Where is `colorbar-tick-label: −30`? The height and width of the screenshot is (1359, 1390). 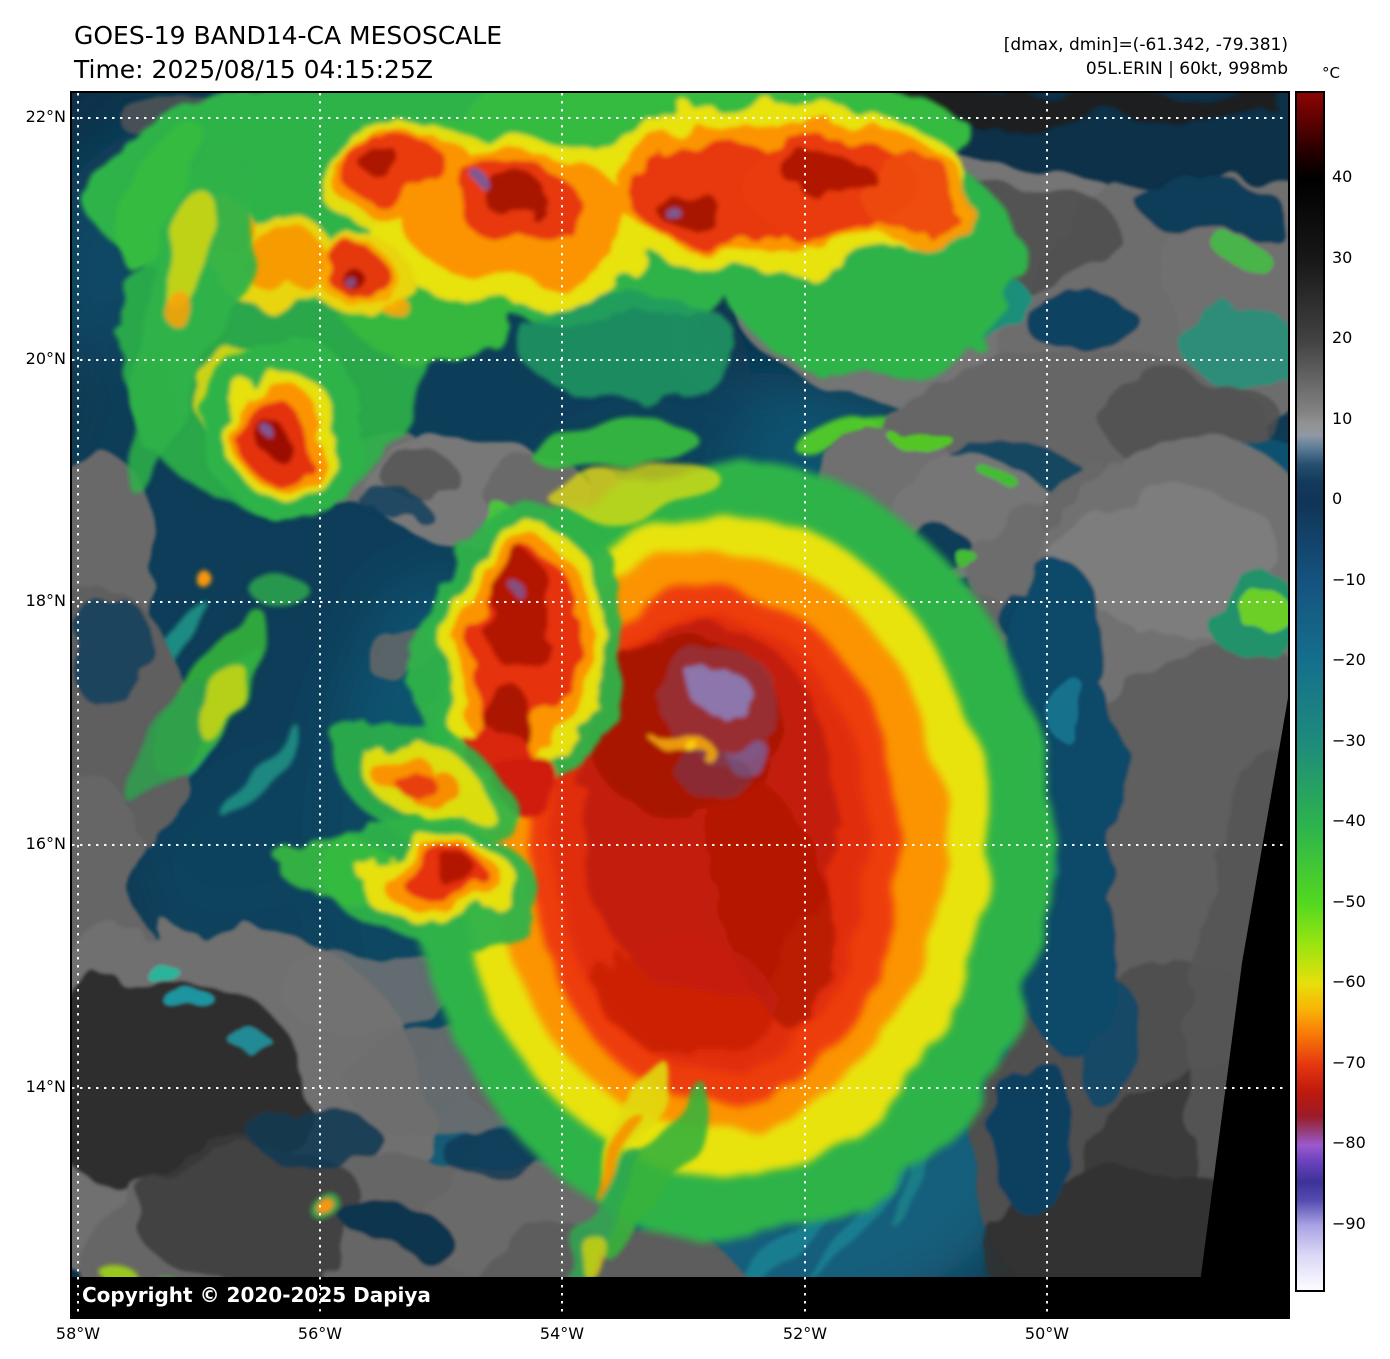 colorbar-tick-label: −30 is located at coordinates (1349, 740).